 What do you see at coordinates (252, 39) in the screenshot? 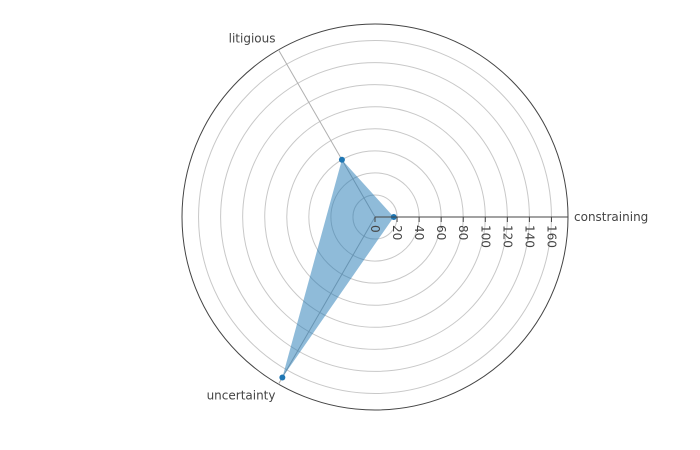
I see `category-label-litigious: litigious` at bounding box center [252, 39].